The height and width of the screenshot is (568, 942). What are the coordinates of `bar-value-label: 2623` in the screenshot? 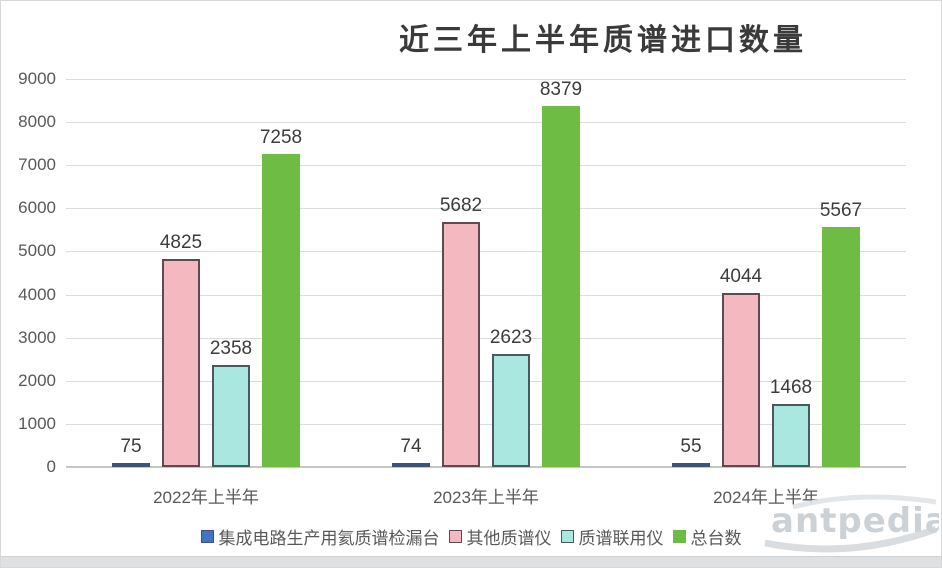 It's located at (511, 337).